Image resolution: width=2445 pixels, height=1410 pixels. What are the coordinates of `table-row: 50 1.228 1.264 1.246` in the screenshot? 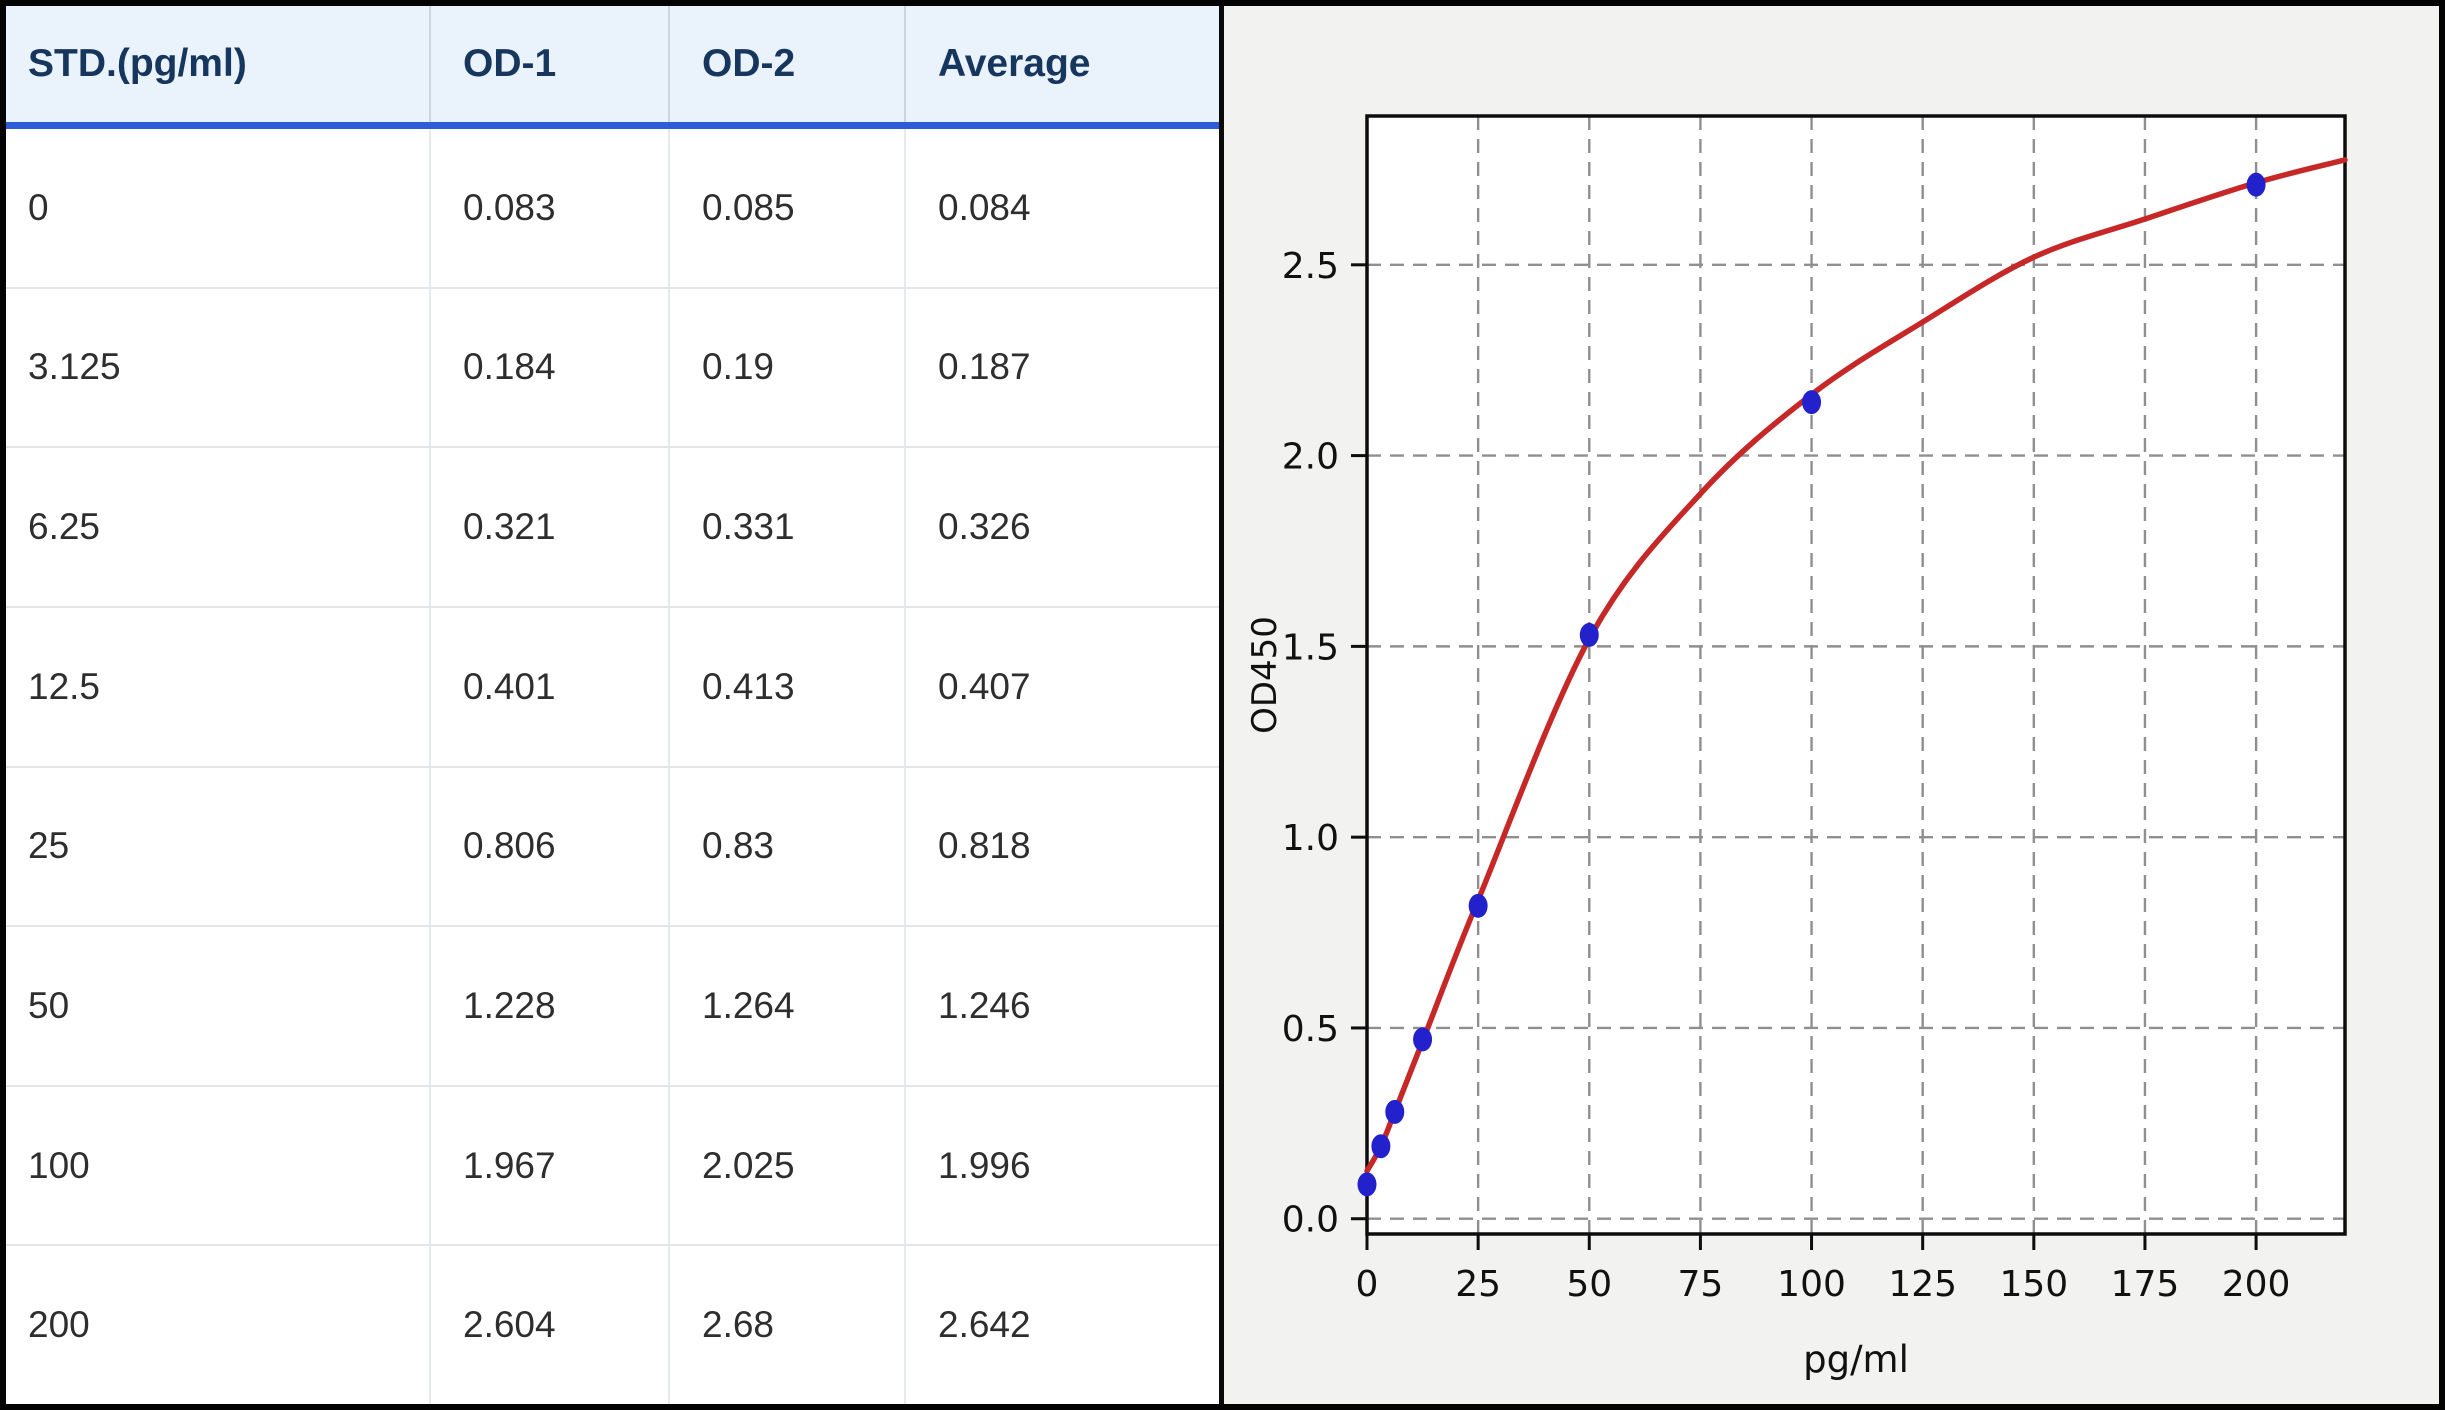 It's located at (612, 1007).